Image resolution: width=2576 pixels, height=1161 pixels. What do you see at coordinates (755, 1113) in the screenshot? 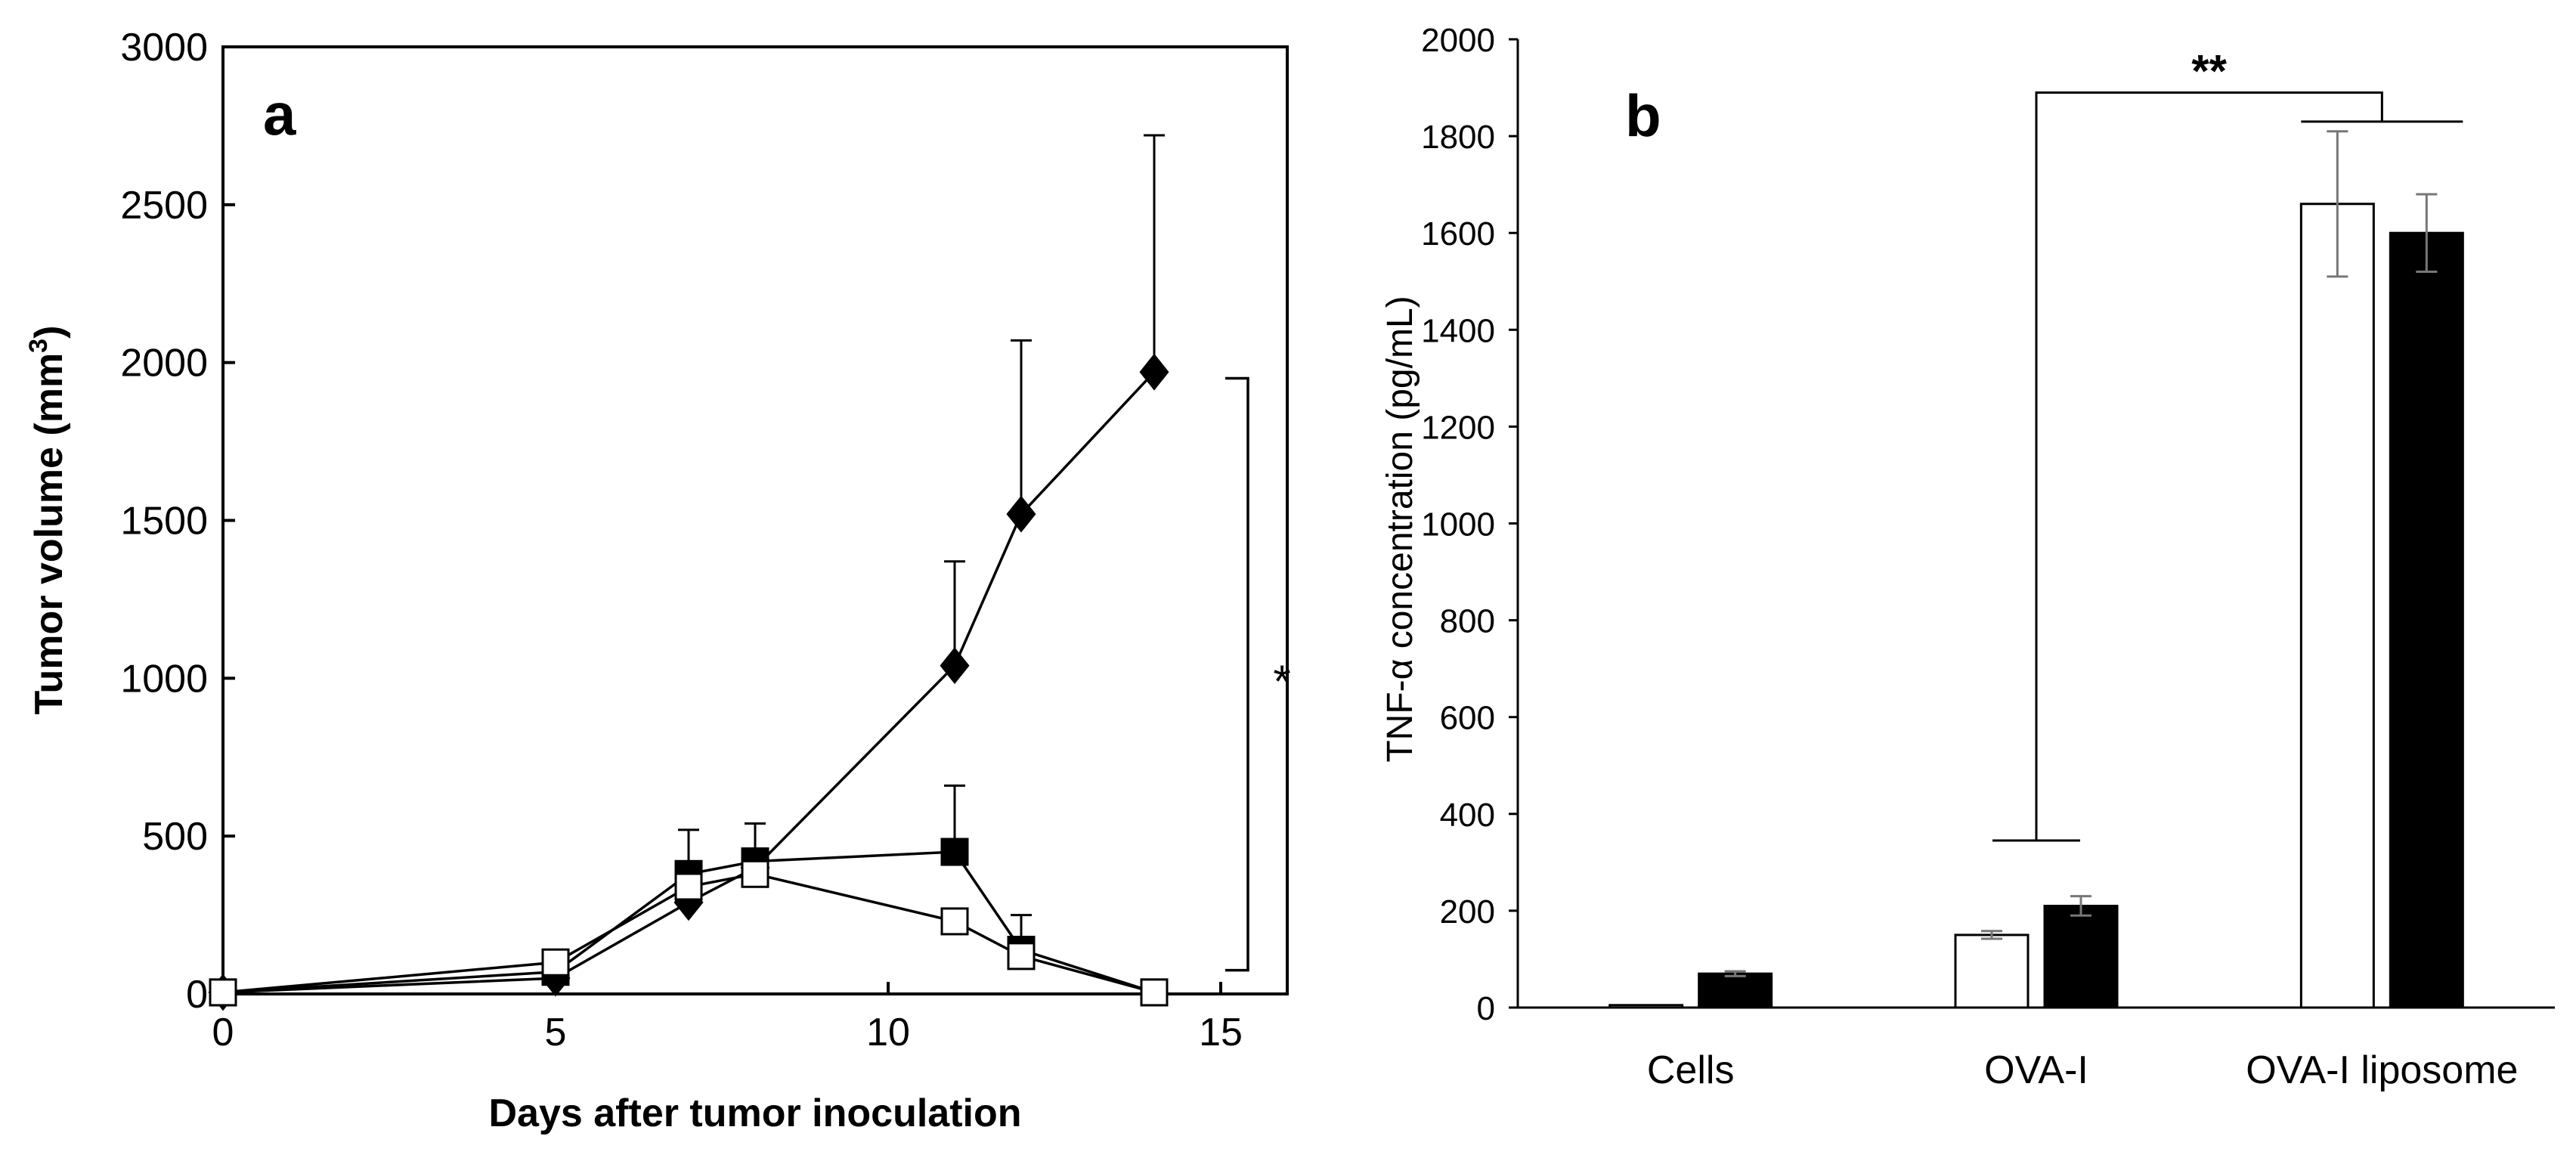
I see `x-axis-label-a: Days after tumor inoculation` at bounding box center [755, 1113].